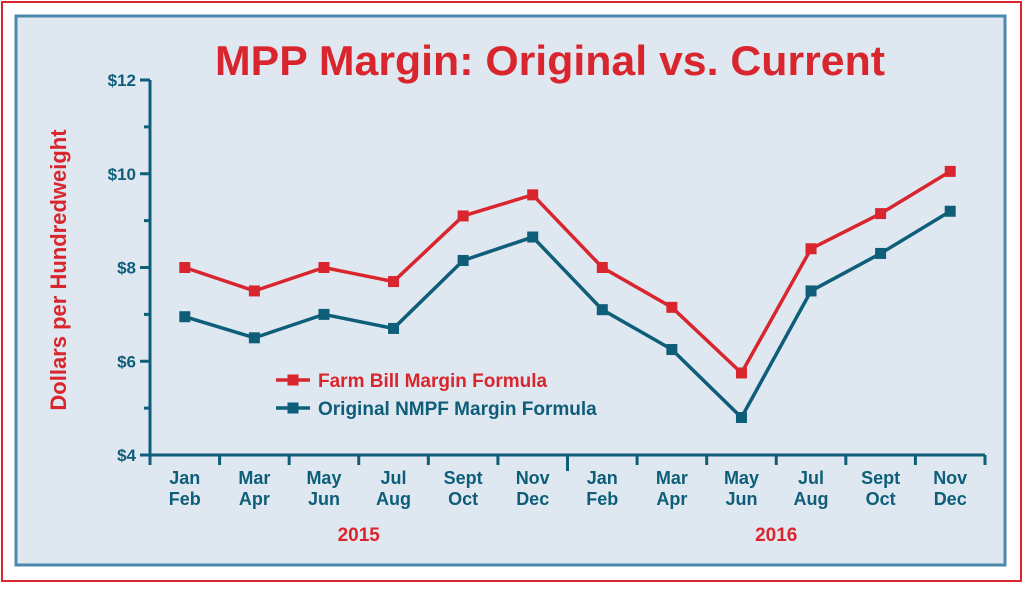 The height and width of the screenshot is (589, 1024). Describe the element at coordinates (122, 80) in the screenshot. I see `y-tick-label: $12` at that location.